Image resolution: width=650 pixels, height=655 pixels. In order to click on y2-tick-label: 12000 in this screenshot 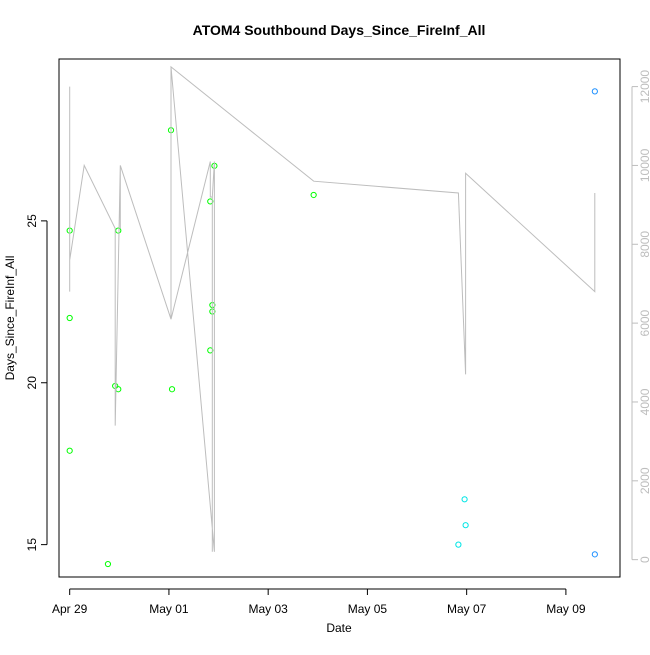, I will do `click(644, 87)`.